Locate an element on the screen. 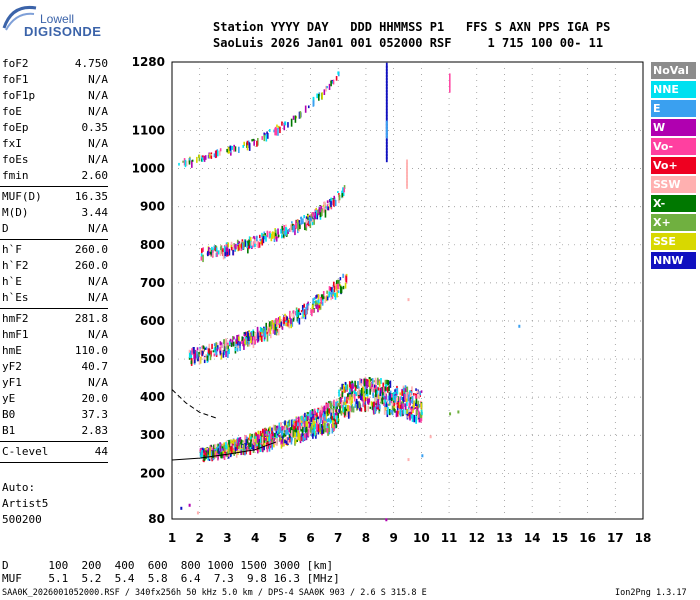  digisonde-logo-icon is located at coordinates (19, 18).